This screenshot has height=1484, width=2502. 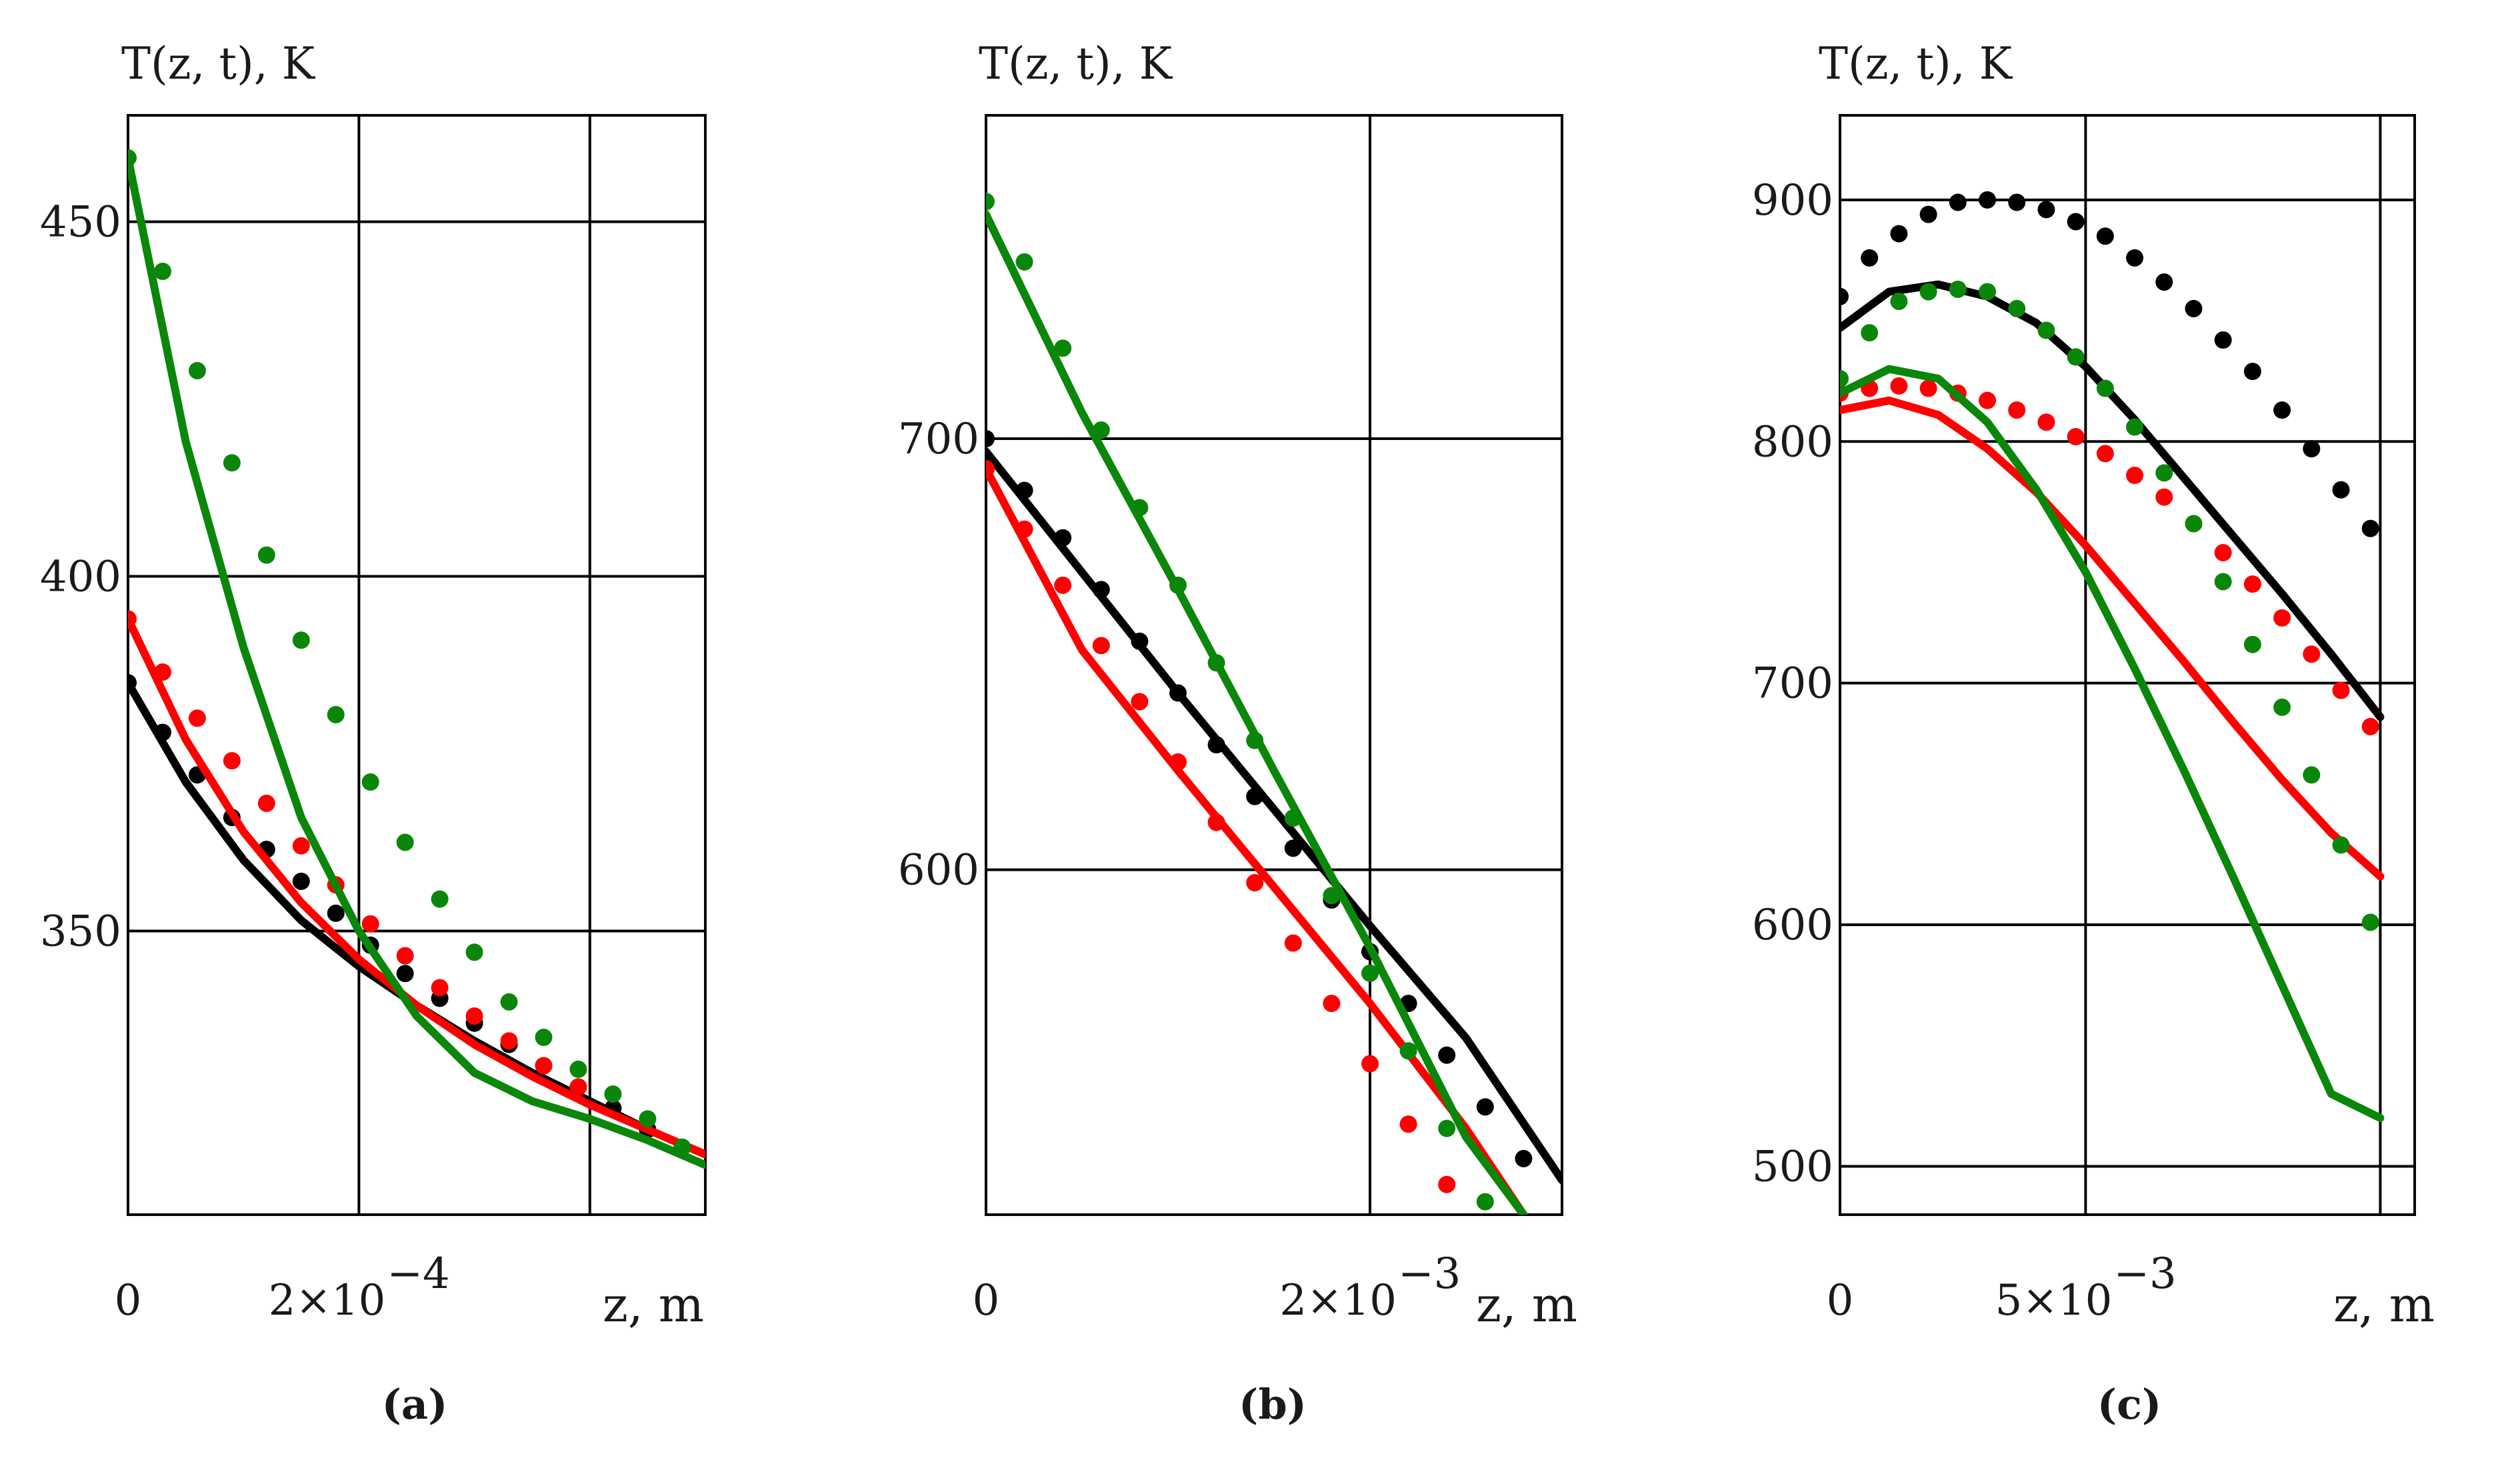 I want to click on panel-a-ytick-label-0: 350, so click(x=80, y=931).